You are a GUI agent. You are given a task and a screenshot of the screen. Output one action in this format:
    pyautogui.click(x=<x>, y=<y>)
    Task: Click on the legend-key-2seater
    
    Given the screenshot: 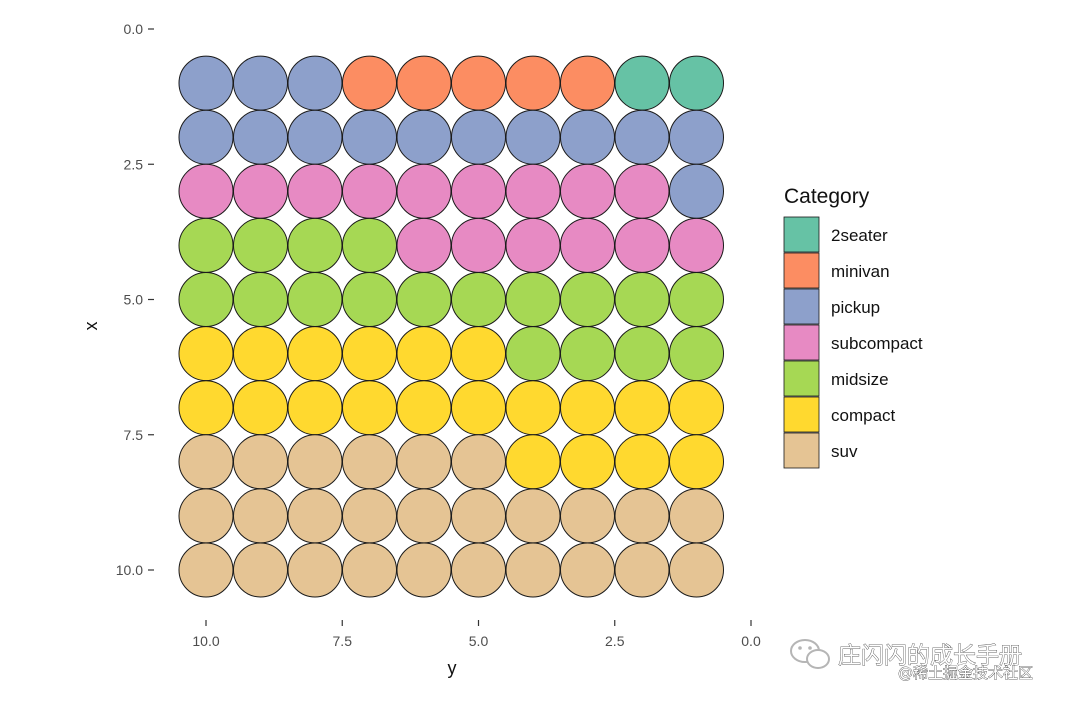 What is the action you would take?
    pyautogui.click(x=801, y=234)
    